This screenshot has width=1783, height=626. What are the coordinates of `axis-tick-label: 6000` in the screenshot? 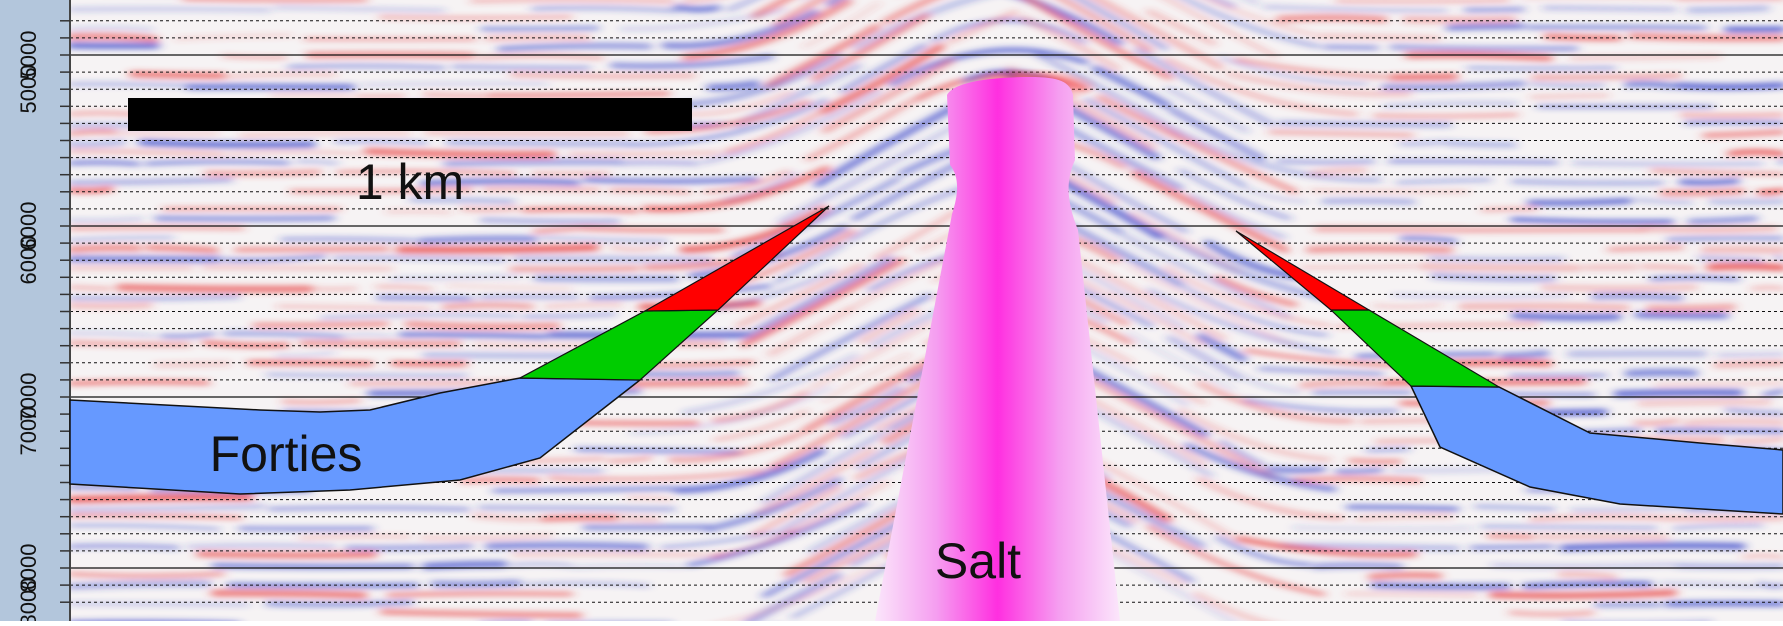 It's located at (28, 260).